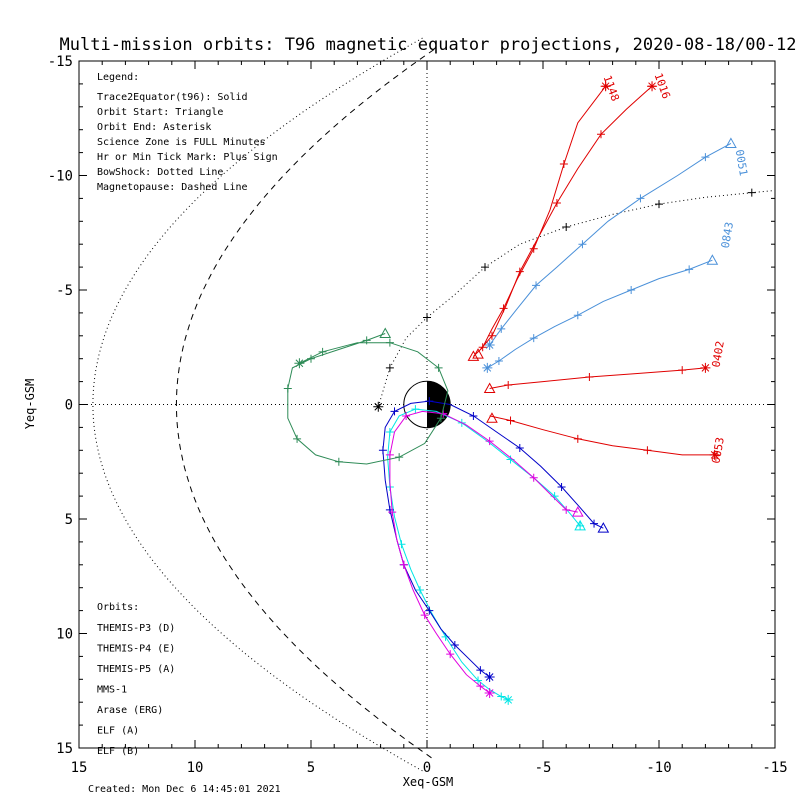 This screenshot has height=800, width=800. Describe the element at coordinates (705, 367) in the screenshot. I see `series-elf-b-end` at that location.